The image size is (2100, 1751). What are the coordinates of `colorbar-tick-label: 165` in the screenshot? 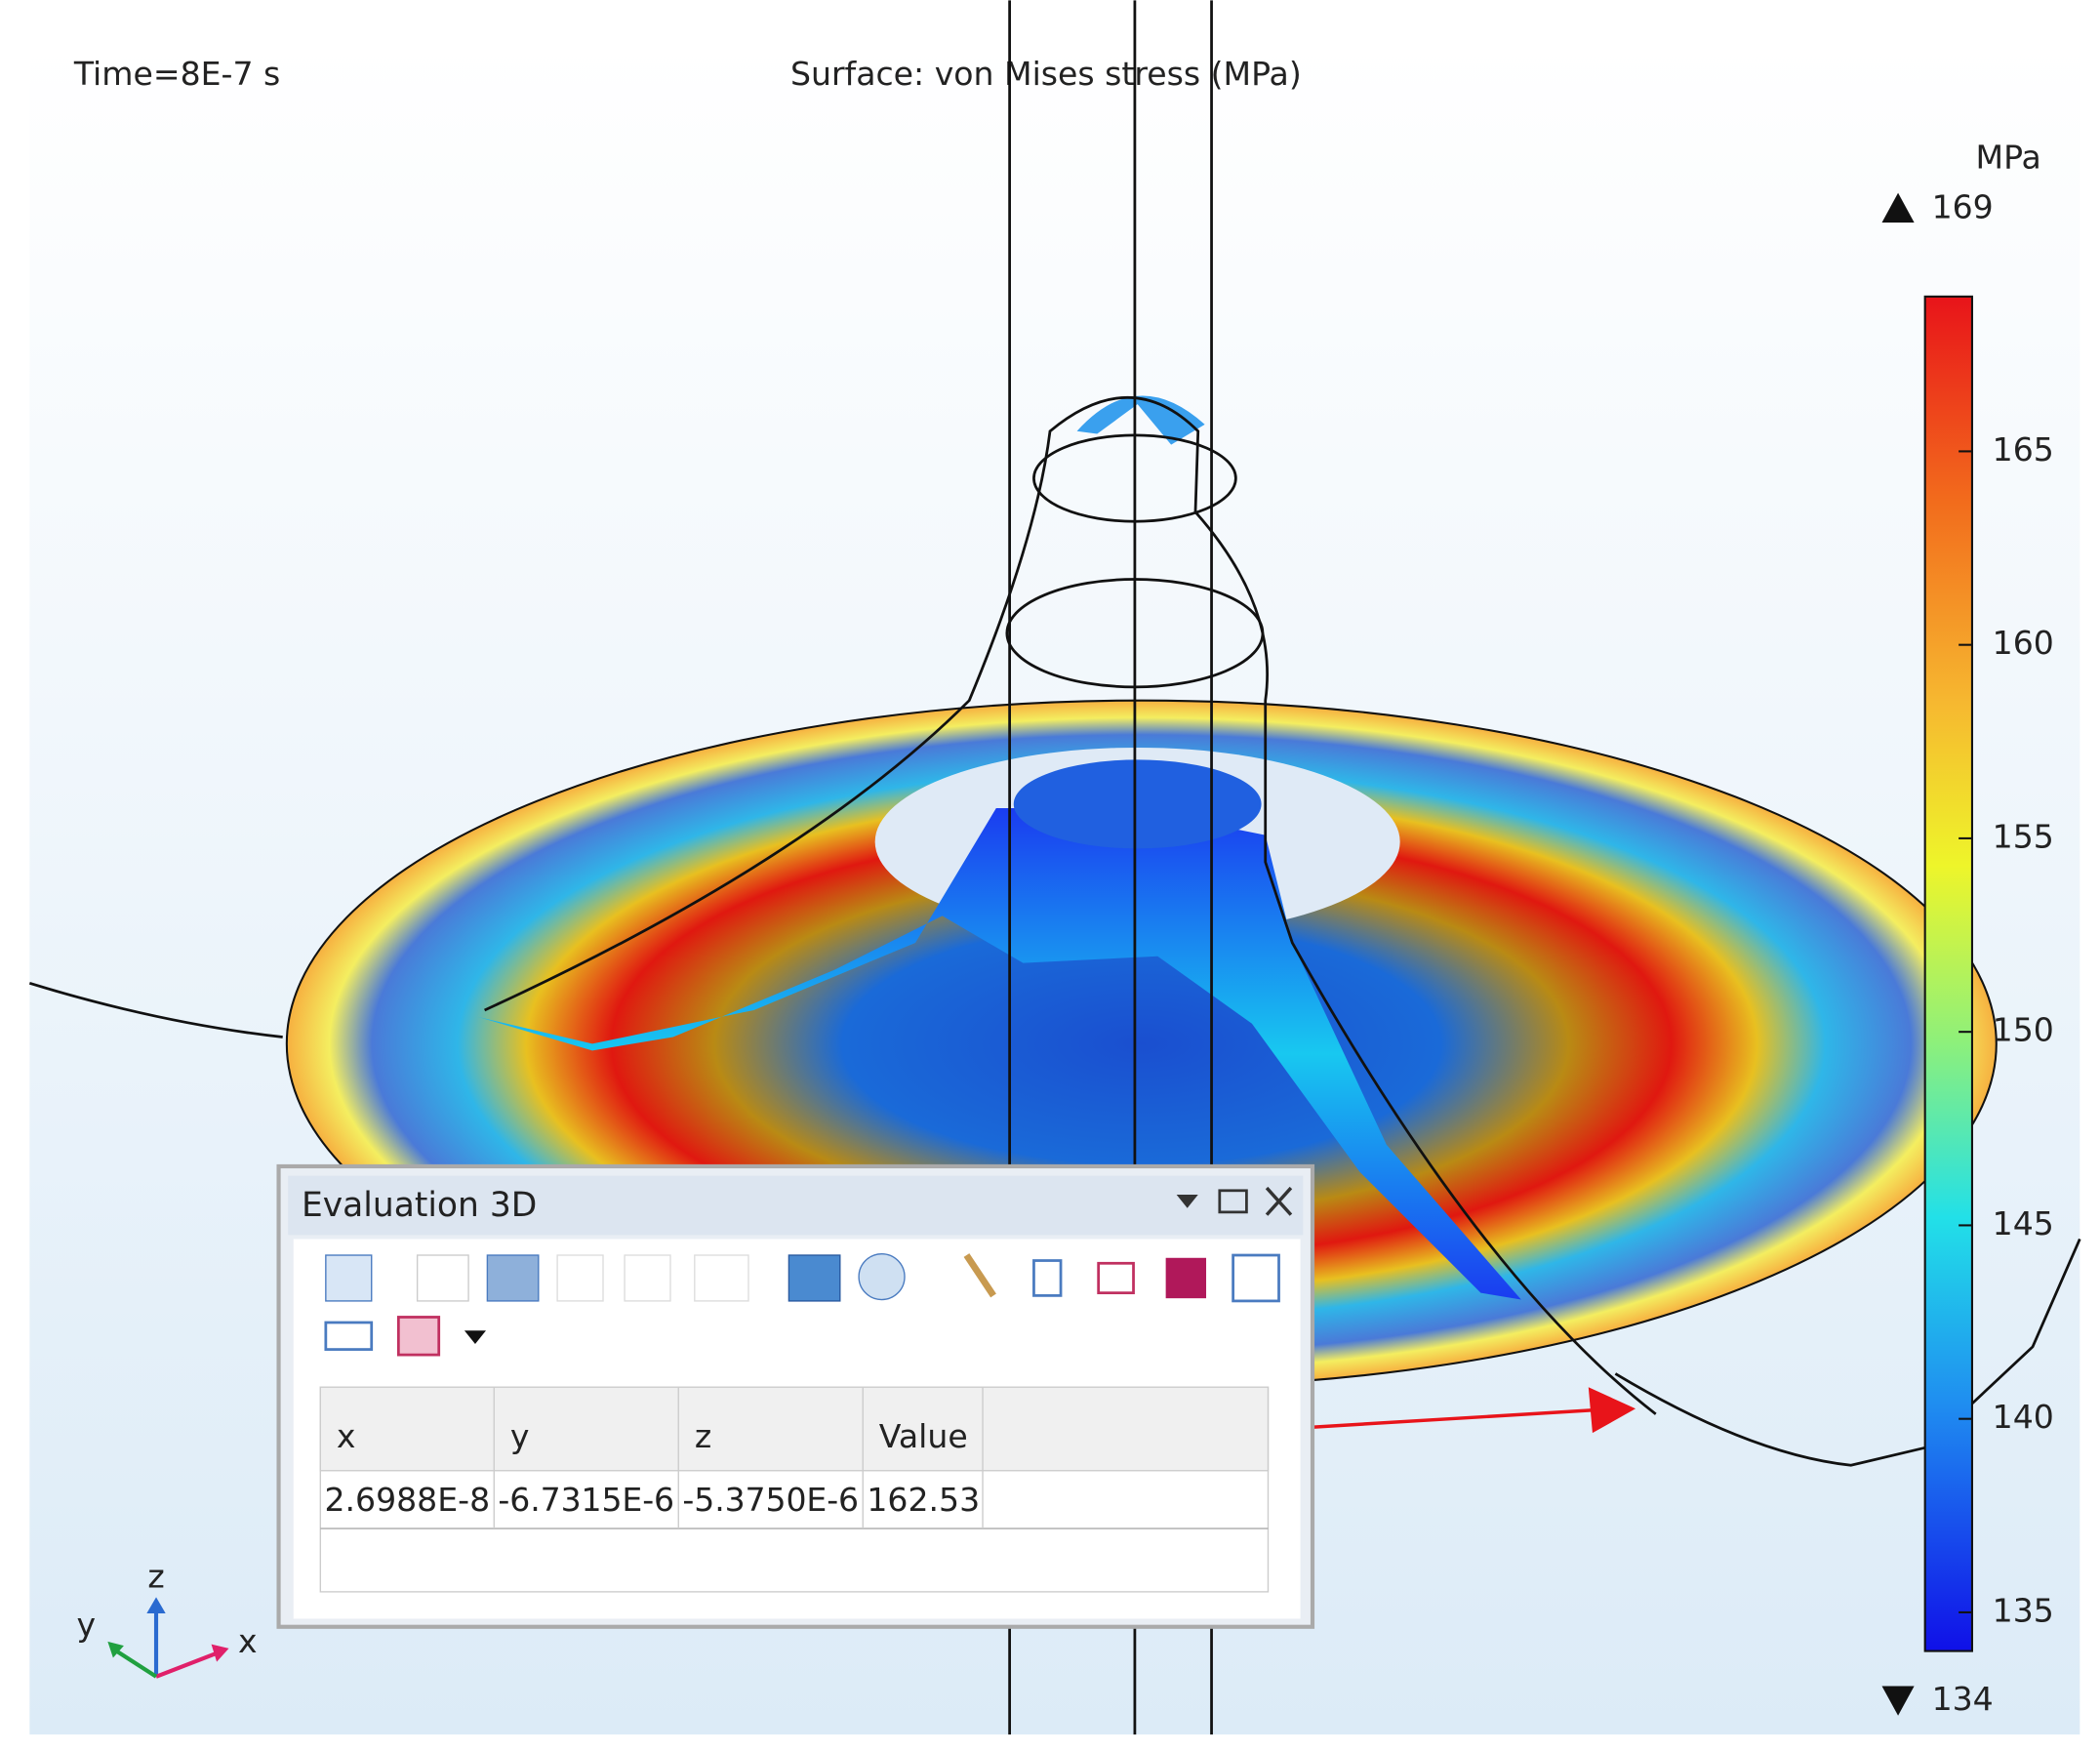 It's located at (2023, 449).